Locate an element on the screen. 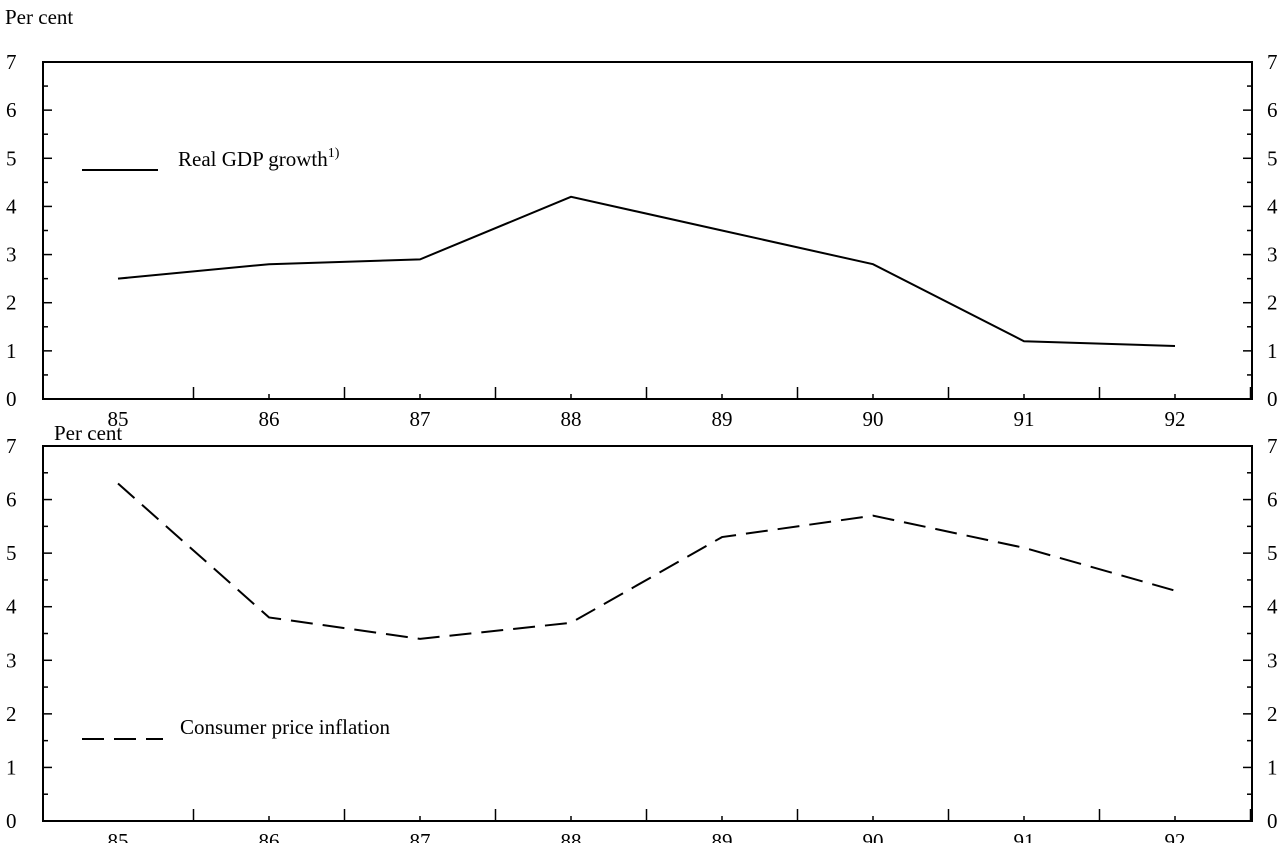 The width and height of the screenshot is (1287, 843). footnote-marker: 1) is located at coordinates (334, 153).